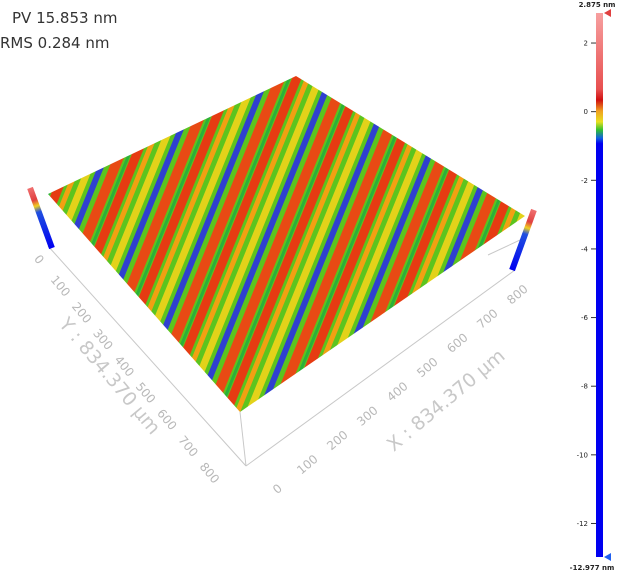 The width and height of the screenshot is (618, 575). What do you see at coordinates (597, 5) in the screenshot?
I see `colorbar-max: 2.875 nm` at bounding box center [597, 5].